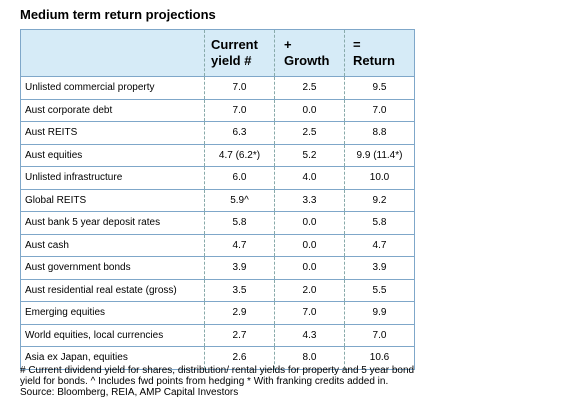 The width and height of the screenshot is (565, 413). What do you see at coordinates (112, 155) in the screenshot?
I see `row-asset-name: Aust equities` at bounding box center [112, 155].